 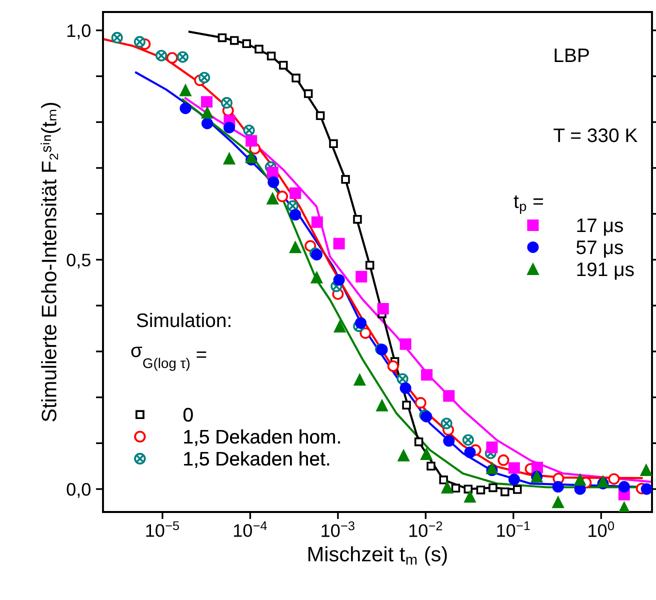 I want to click on y-axis-title: Stimulierte Echo-Intensität F₂ˢⁱⁿ(tₘ), so click(x=50, y=262).